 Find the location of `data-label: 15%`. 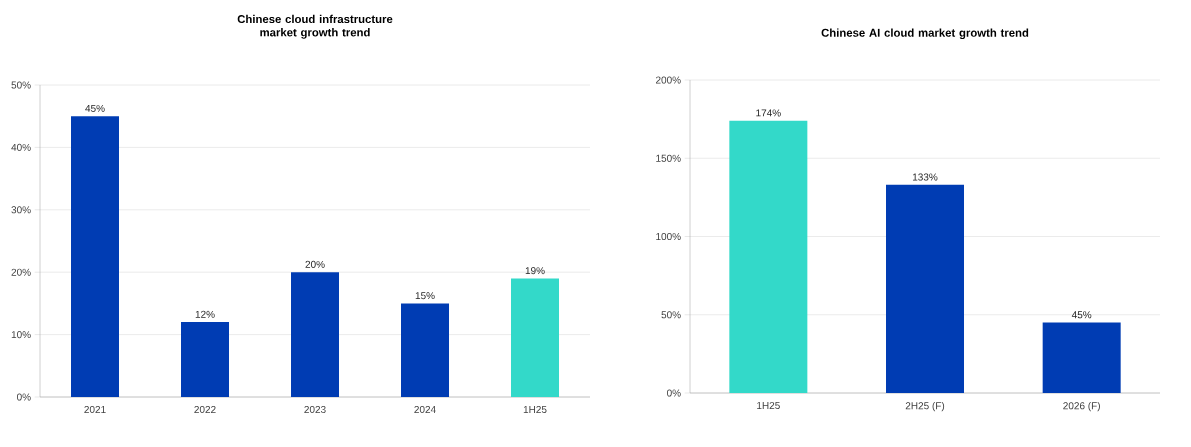

data-label: 15% is located at coordinates (425, 296).